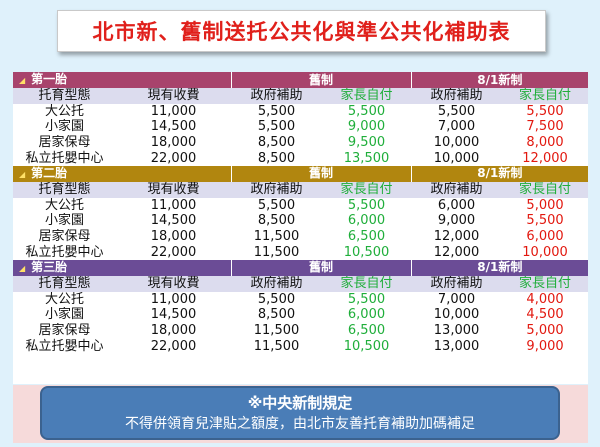  Describe the element at coordinates (545, 252) in the screenshot. I see `cell-new-parent-pay: 10,000` at that location.